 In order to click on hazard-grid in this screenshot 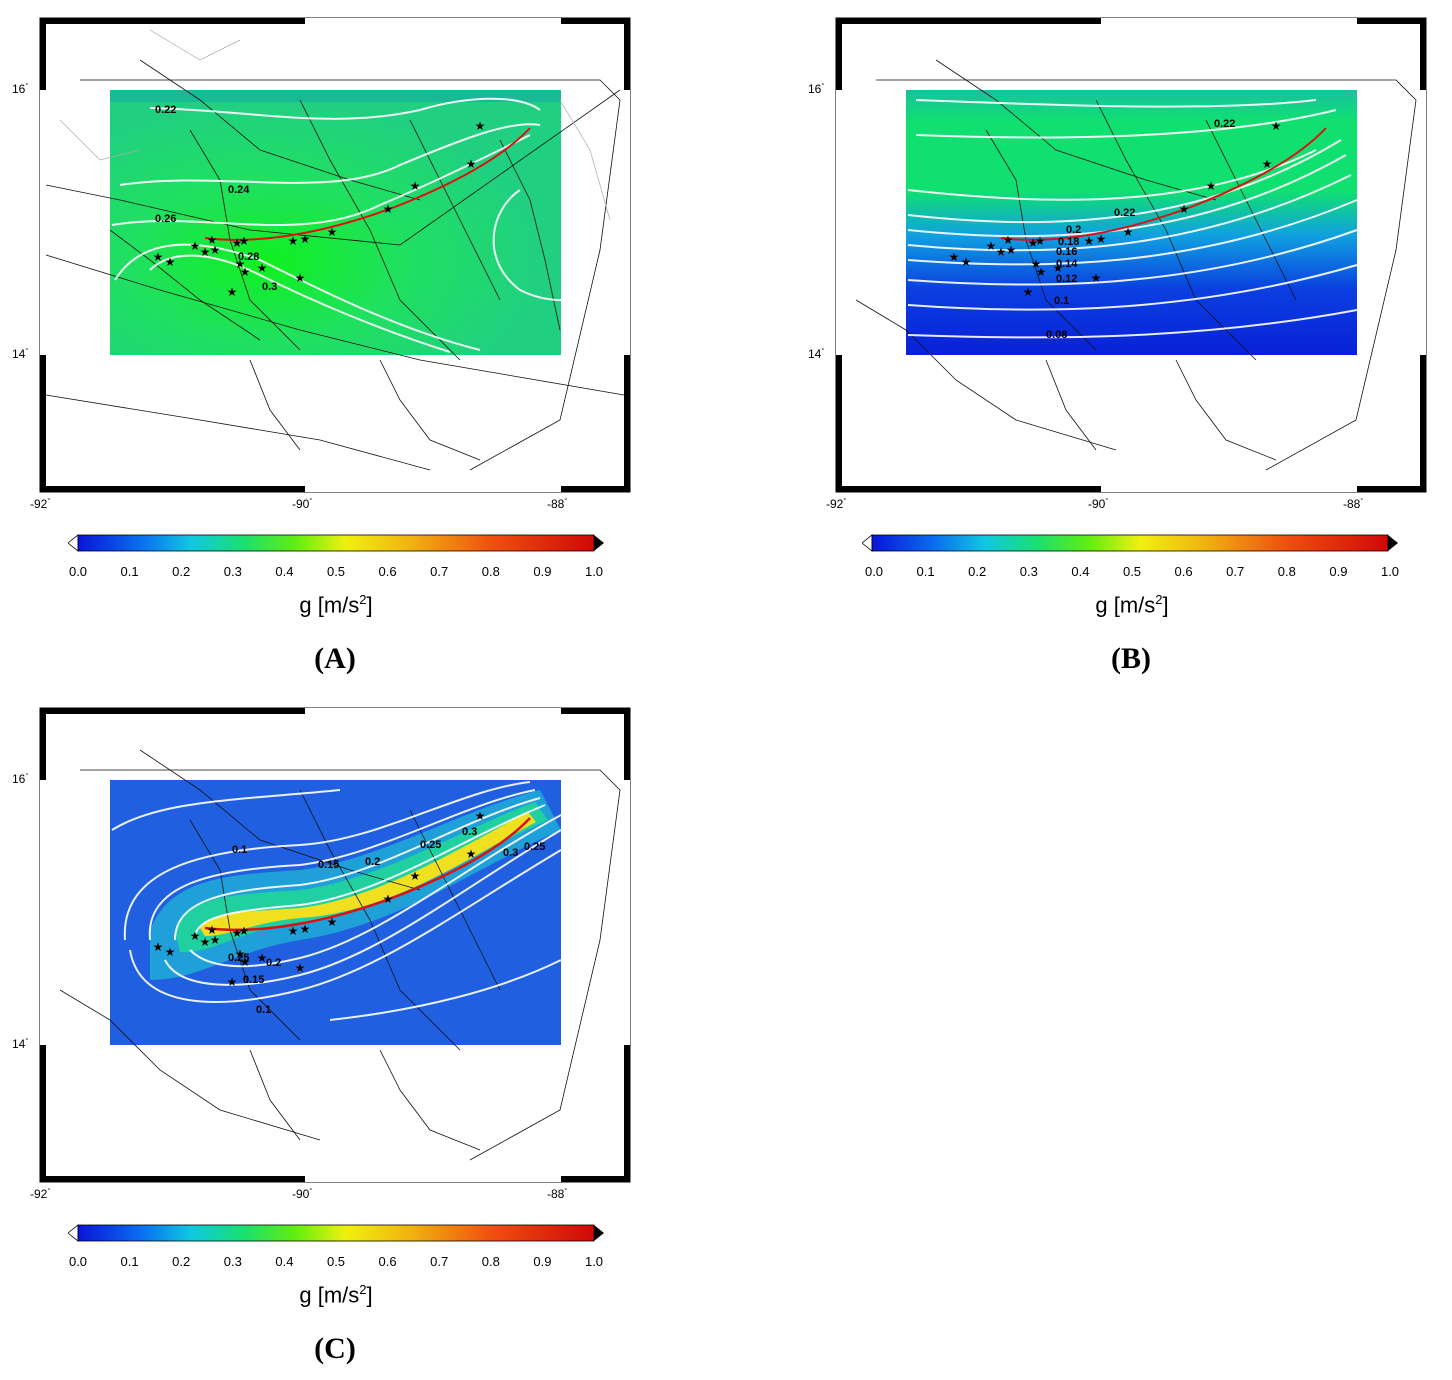, I will do `click(1131, 222)`.